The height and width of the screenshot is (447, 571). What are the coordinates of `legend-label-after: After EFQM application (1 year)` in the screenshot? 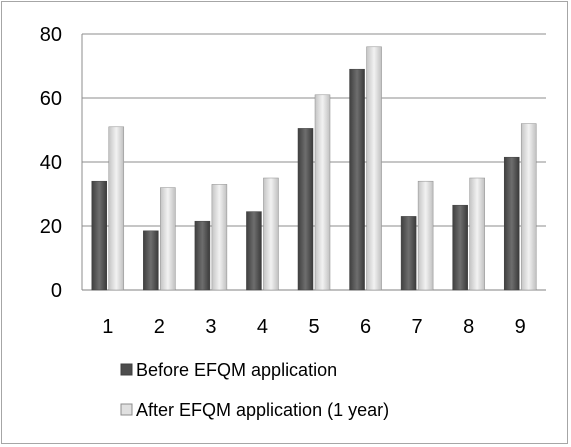 It's located at (262, 410).